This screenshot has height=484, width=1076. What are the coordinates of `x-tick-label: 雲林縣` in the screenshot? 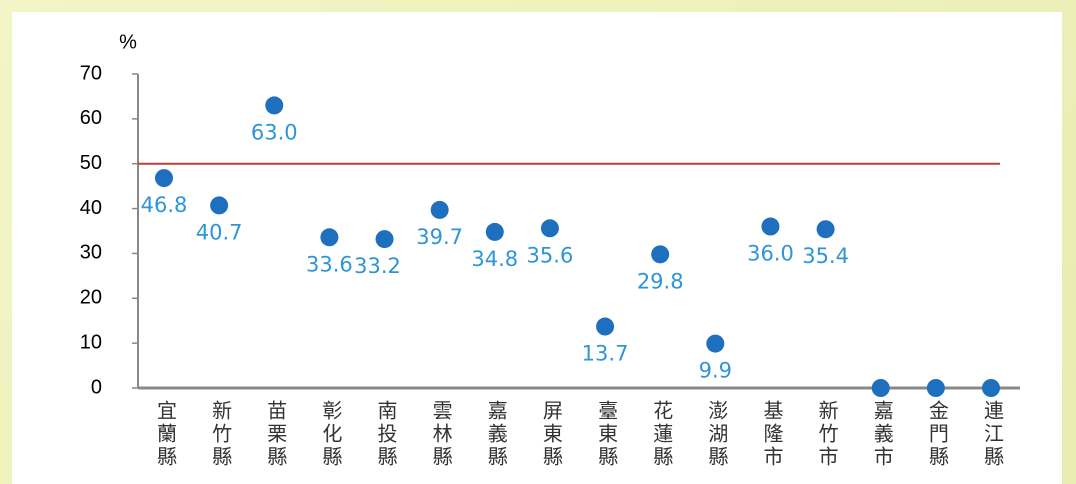 It's located at (441, 434).